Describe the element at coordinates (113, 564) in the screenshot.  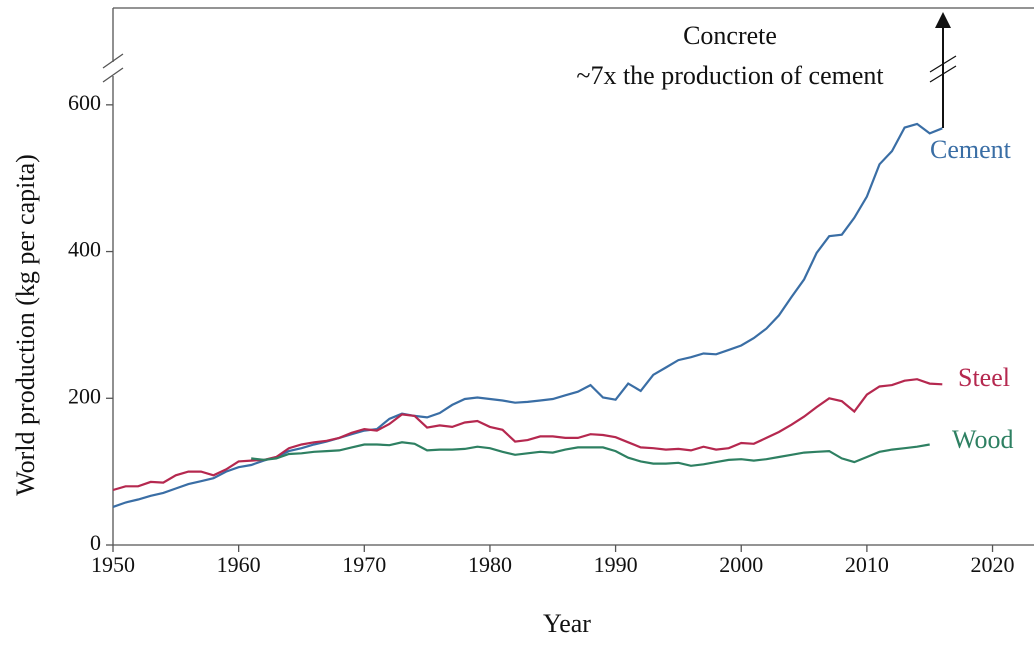
I see `x-tick-label: 1950` at that location.